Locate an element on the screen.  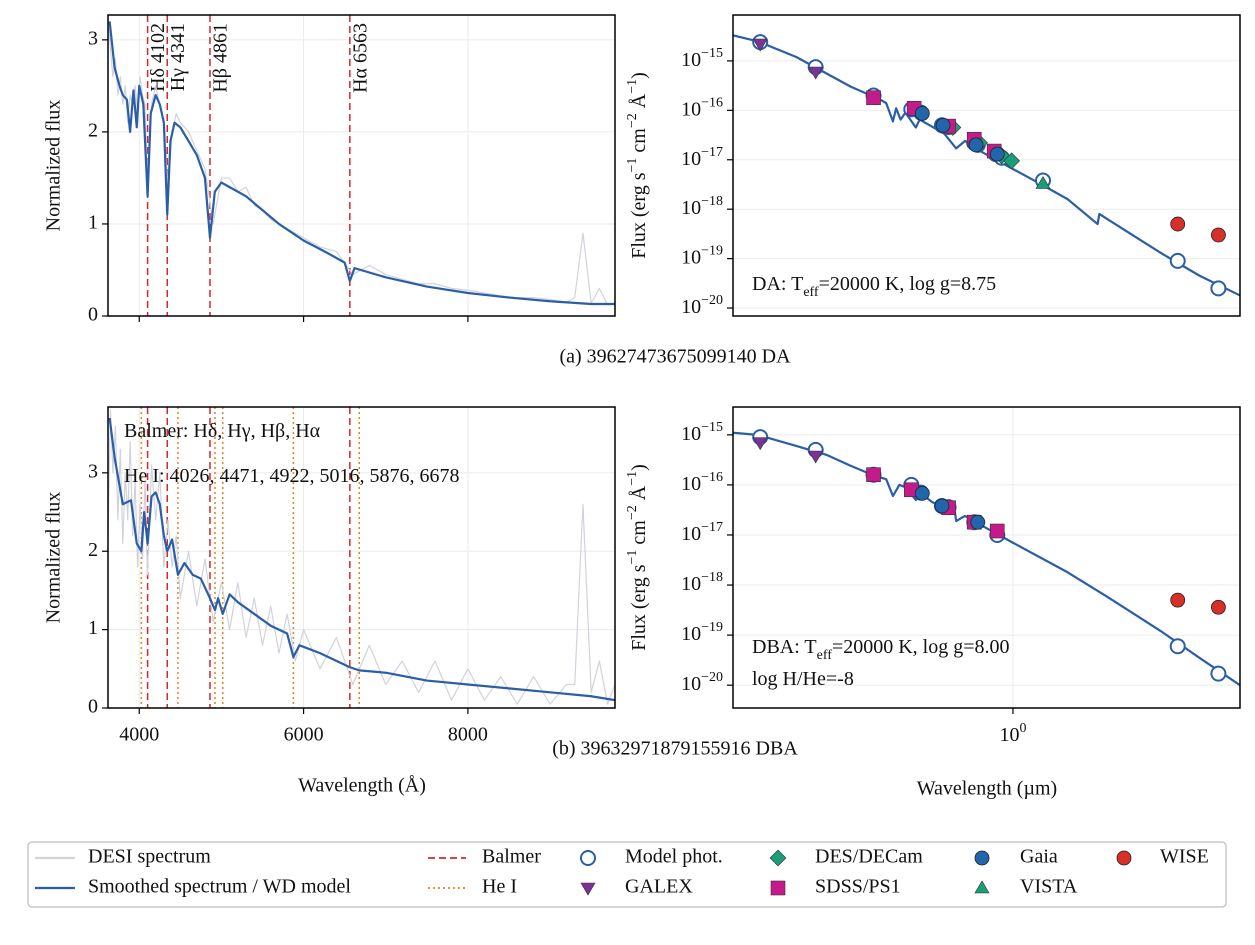
y-tick-label: 3 is located at coordinates (93, 471).